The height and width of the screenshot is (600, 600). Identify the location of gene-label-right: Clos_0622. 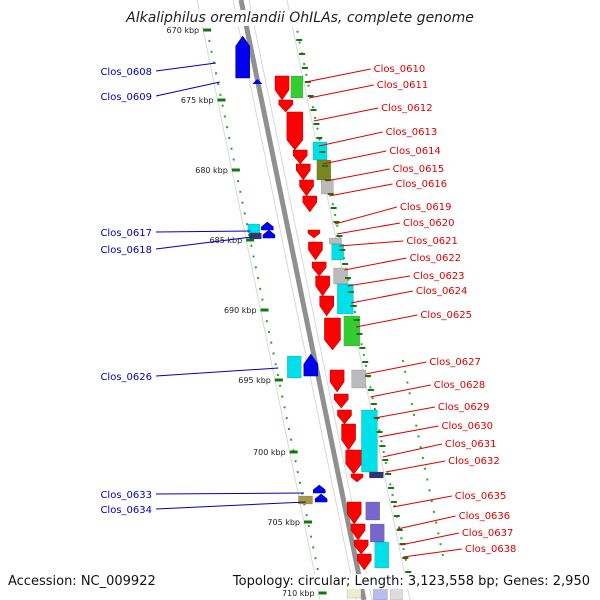
(436, 258).